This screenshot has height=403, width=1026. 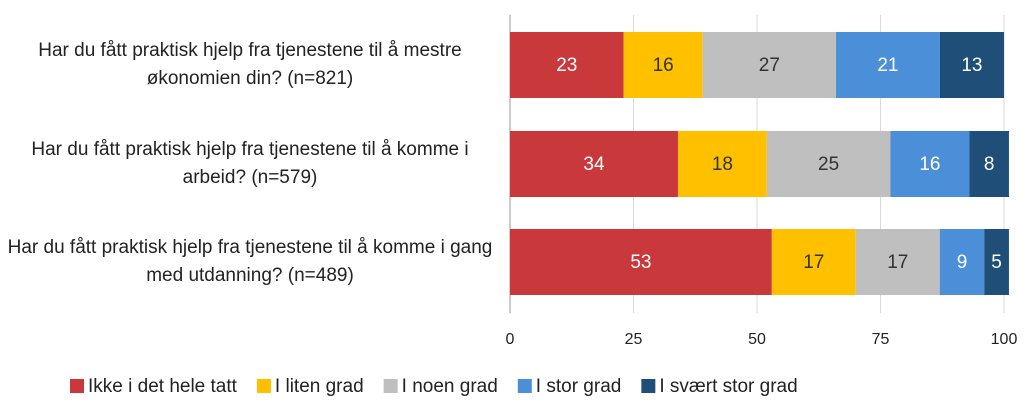 What do you see at coordinates (728, 386) in the screenshot?
I see `legend-label: I svært stor grad` at bounding box center [728, 386].